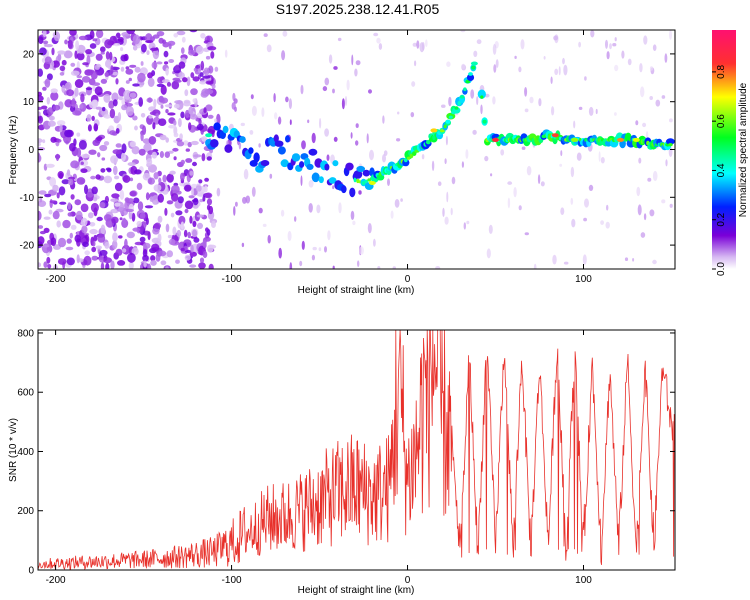 This screenshot has height=600, width=750. I want to click on spectrogram-x-tick-label: 100, so click(583, 279).